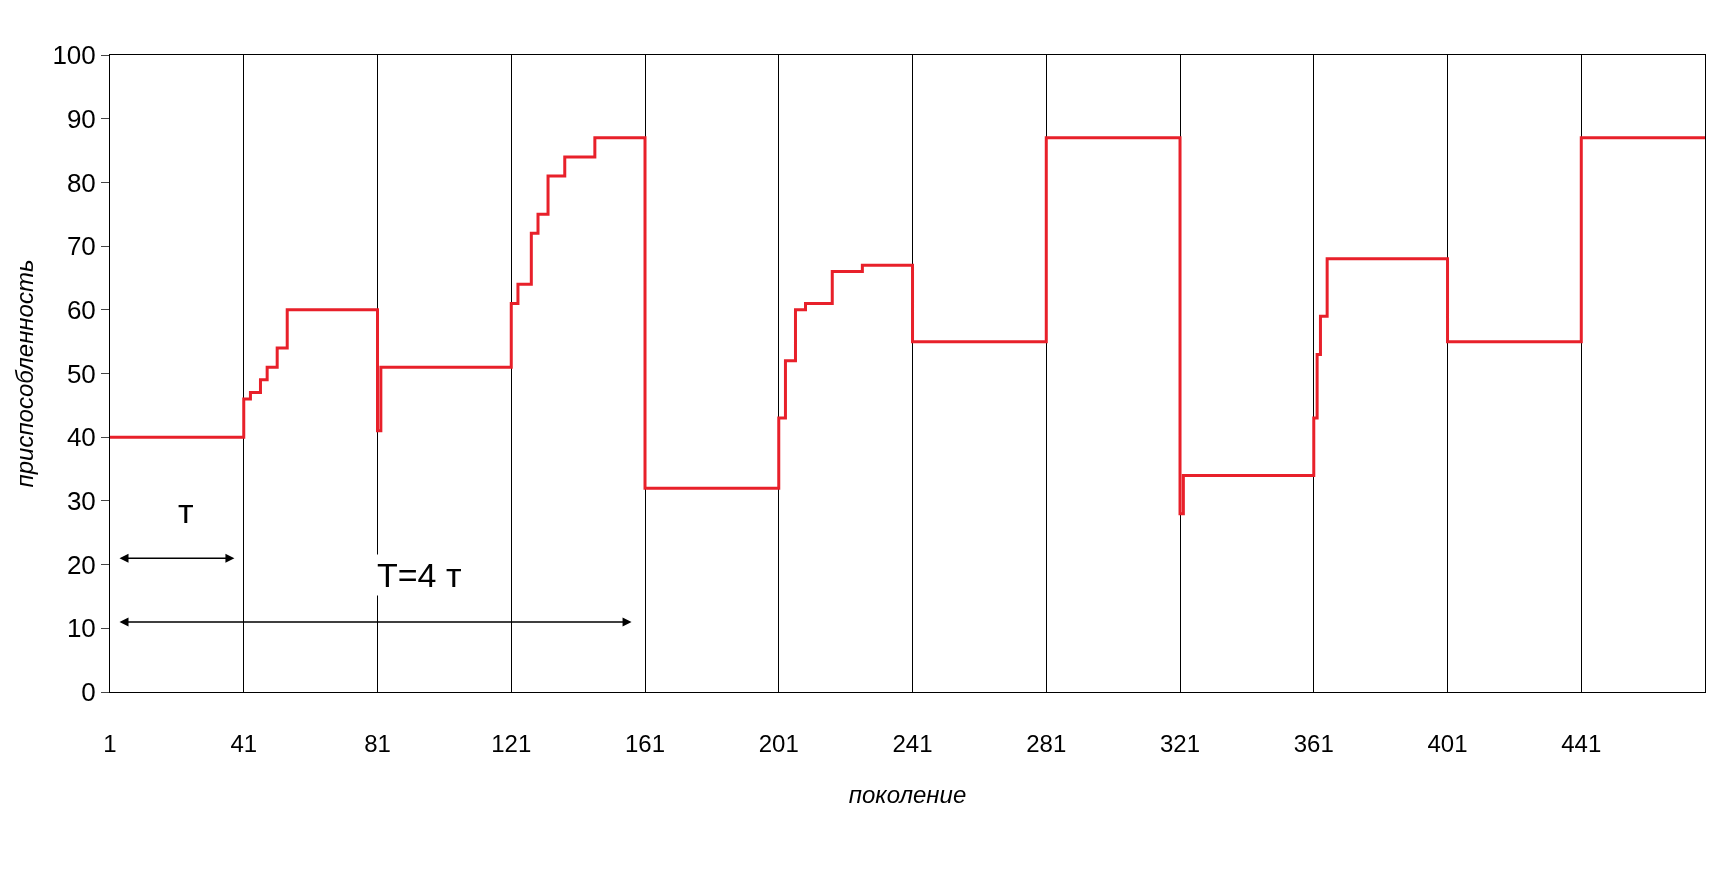  I want to click on annotation: T=4 т, so click(419, 575).